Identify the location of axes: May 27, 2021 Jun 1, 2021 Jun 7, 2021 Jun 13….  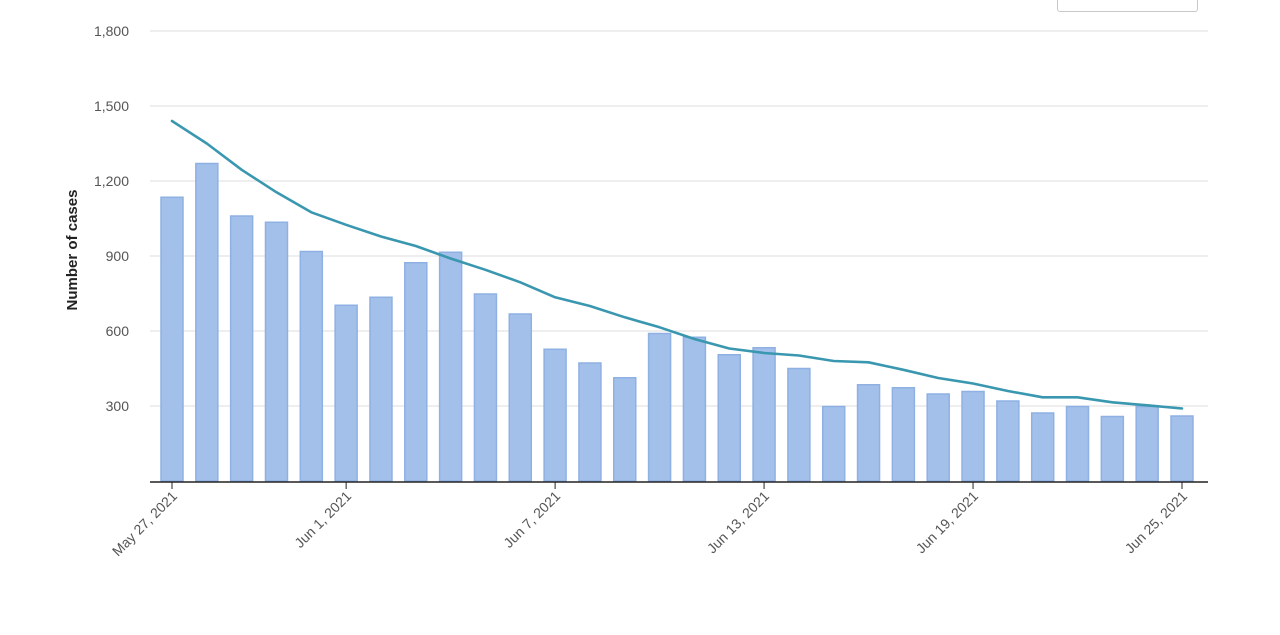
(658, 520).